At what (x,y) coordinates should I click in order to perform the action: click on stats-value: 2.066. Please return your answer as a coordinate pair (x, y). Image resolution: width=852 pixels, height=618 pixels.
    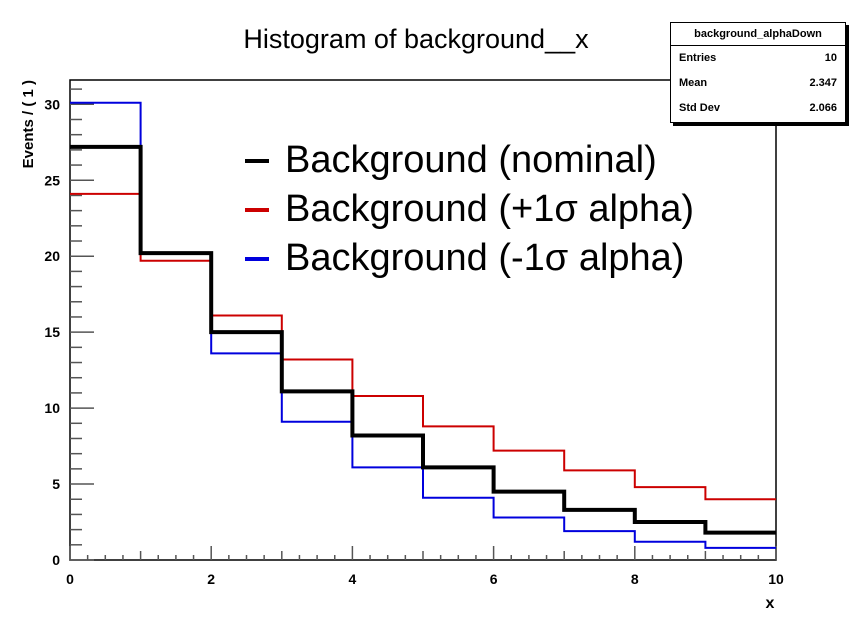
    Looking at the image, I should click on (823, 108).